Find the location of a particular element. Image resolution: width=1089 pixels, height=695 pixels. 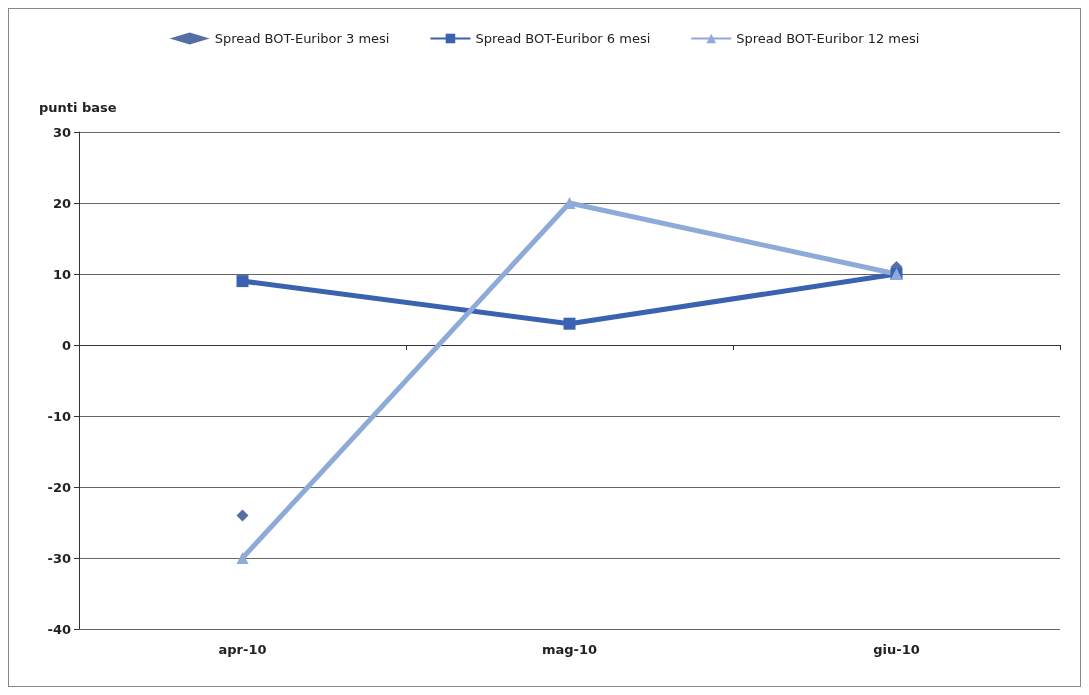

x-tick-label: apr-10 is located at coordinates (242, 649).